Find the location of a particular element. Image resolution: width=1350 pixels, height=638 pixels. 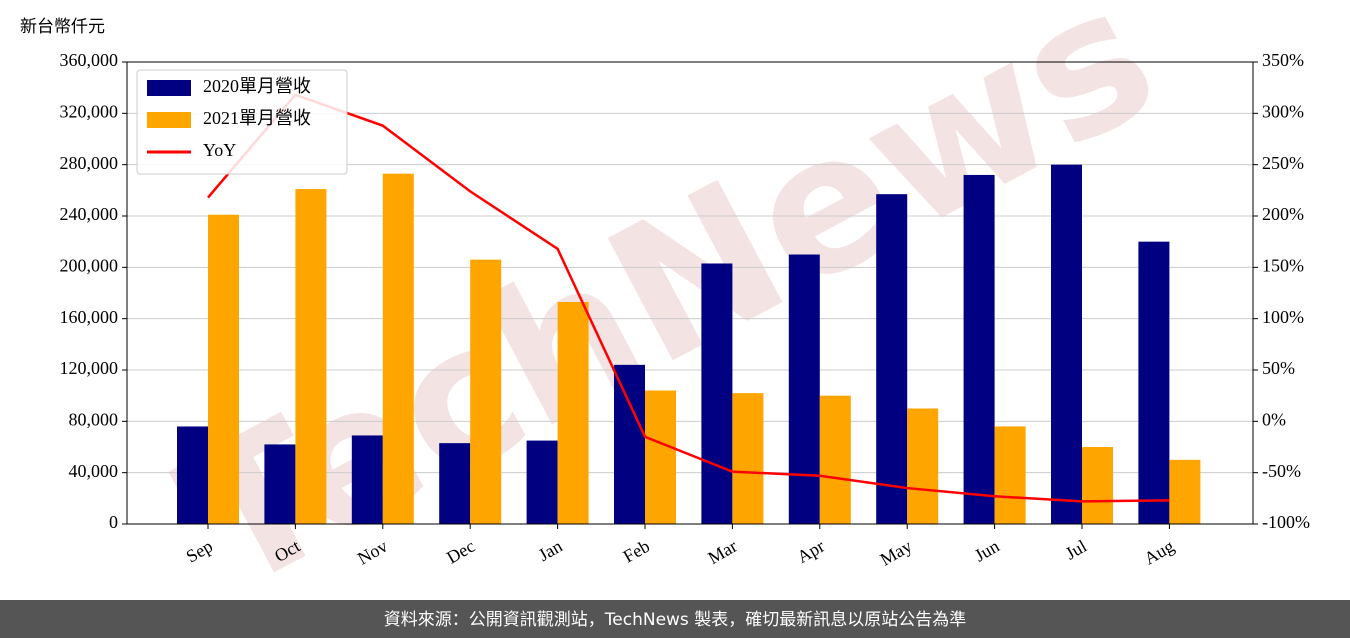

legend-label: 2021單月營收 is located at coordinates (257, 118).